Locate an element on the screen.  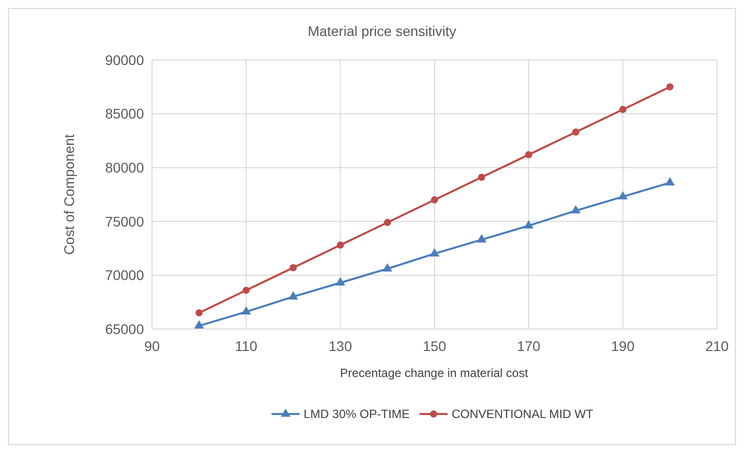
x-tick-label: 110 is located at coordinates (246, 346).